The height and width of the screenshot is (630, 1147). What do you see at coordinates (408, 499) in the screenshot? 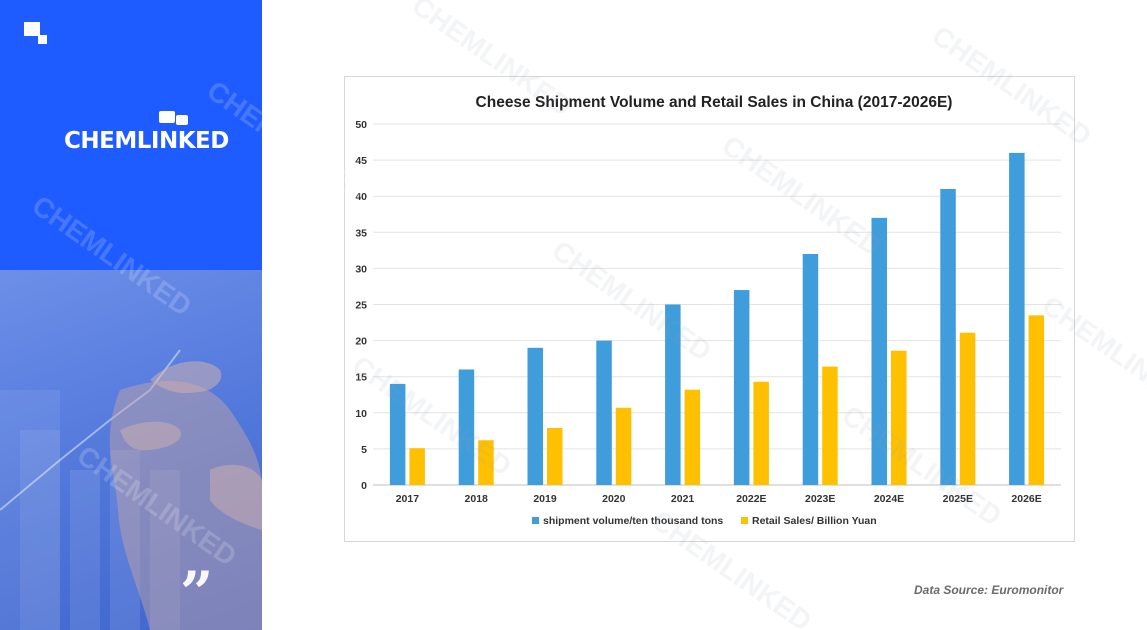
I see `x-tick-label: 2017` at bounding box center [408, 499].